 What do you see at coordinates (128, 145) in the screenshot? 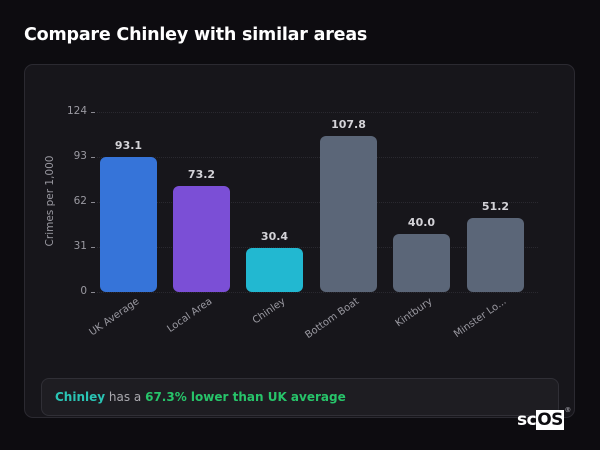
I see `bar-value-label: 93.1` at bounding box center [128, 145].